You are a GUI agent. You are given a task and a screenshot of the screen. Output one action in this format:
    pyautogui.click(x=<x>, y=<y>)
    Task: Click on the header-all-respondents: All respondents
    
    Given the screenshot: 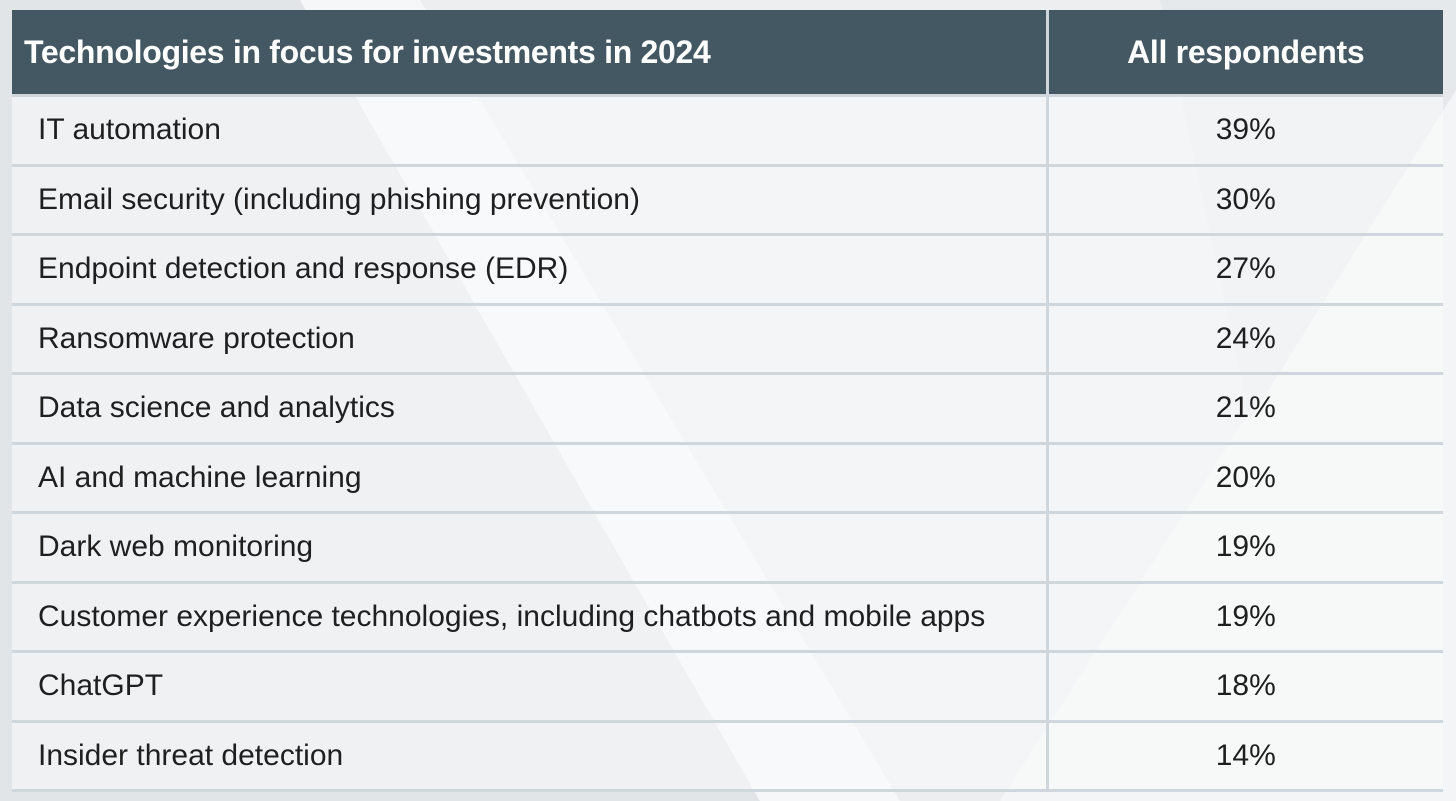 What is the action you would take?
    pyautogui.click(x=1245, y=53)
    